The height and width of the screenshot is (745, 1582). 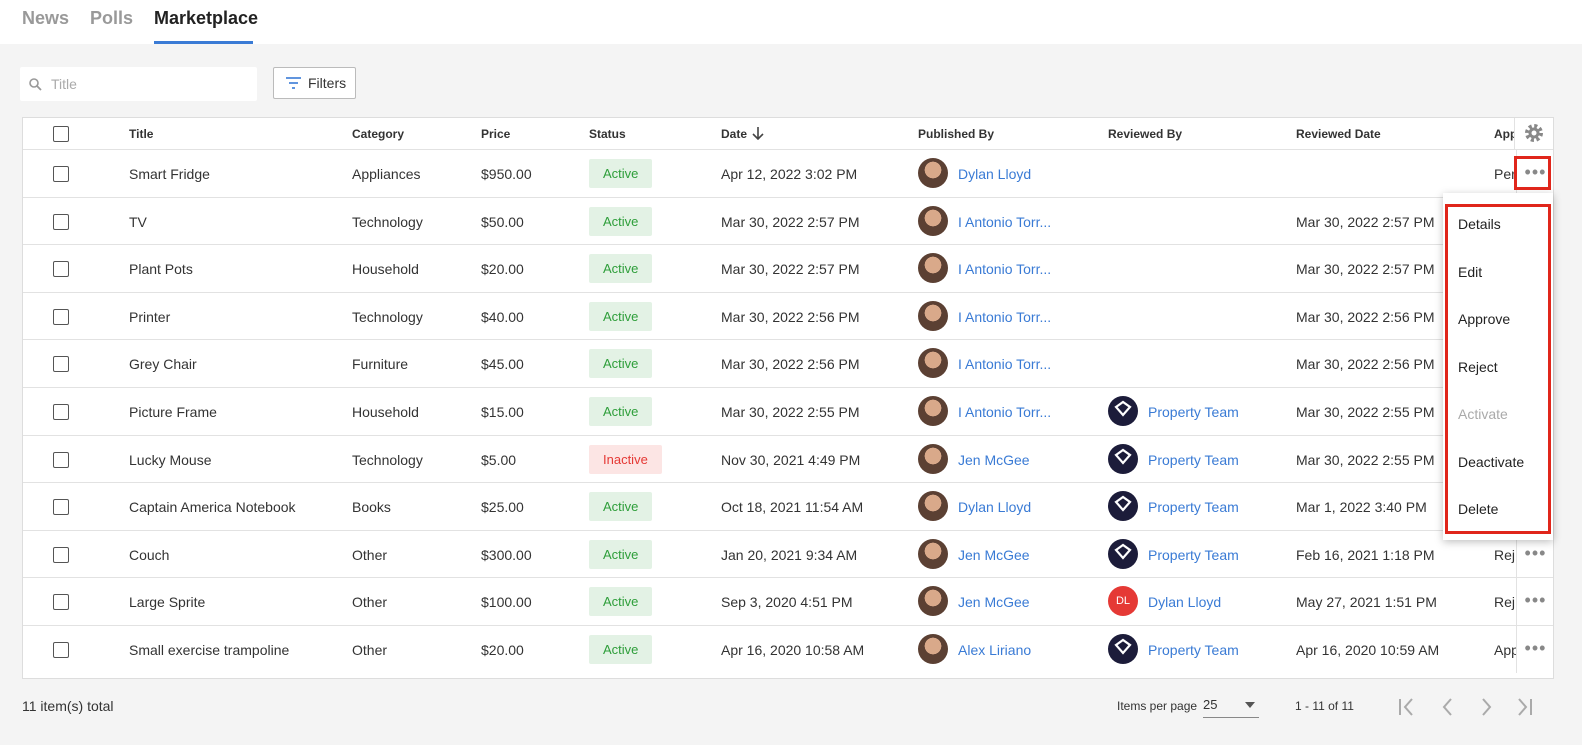 I want to click on menu-item: Reject, so click(x=1478, y=366).